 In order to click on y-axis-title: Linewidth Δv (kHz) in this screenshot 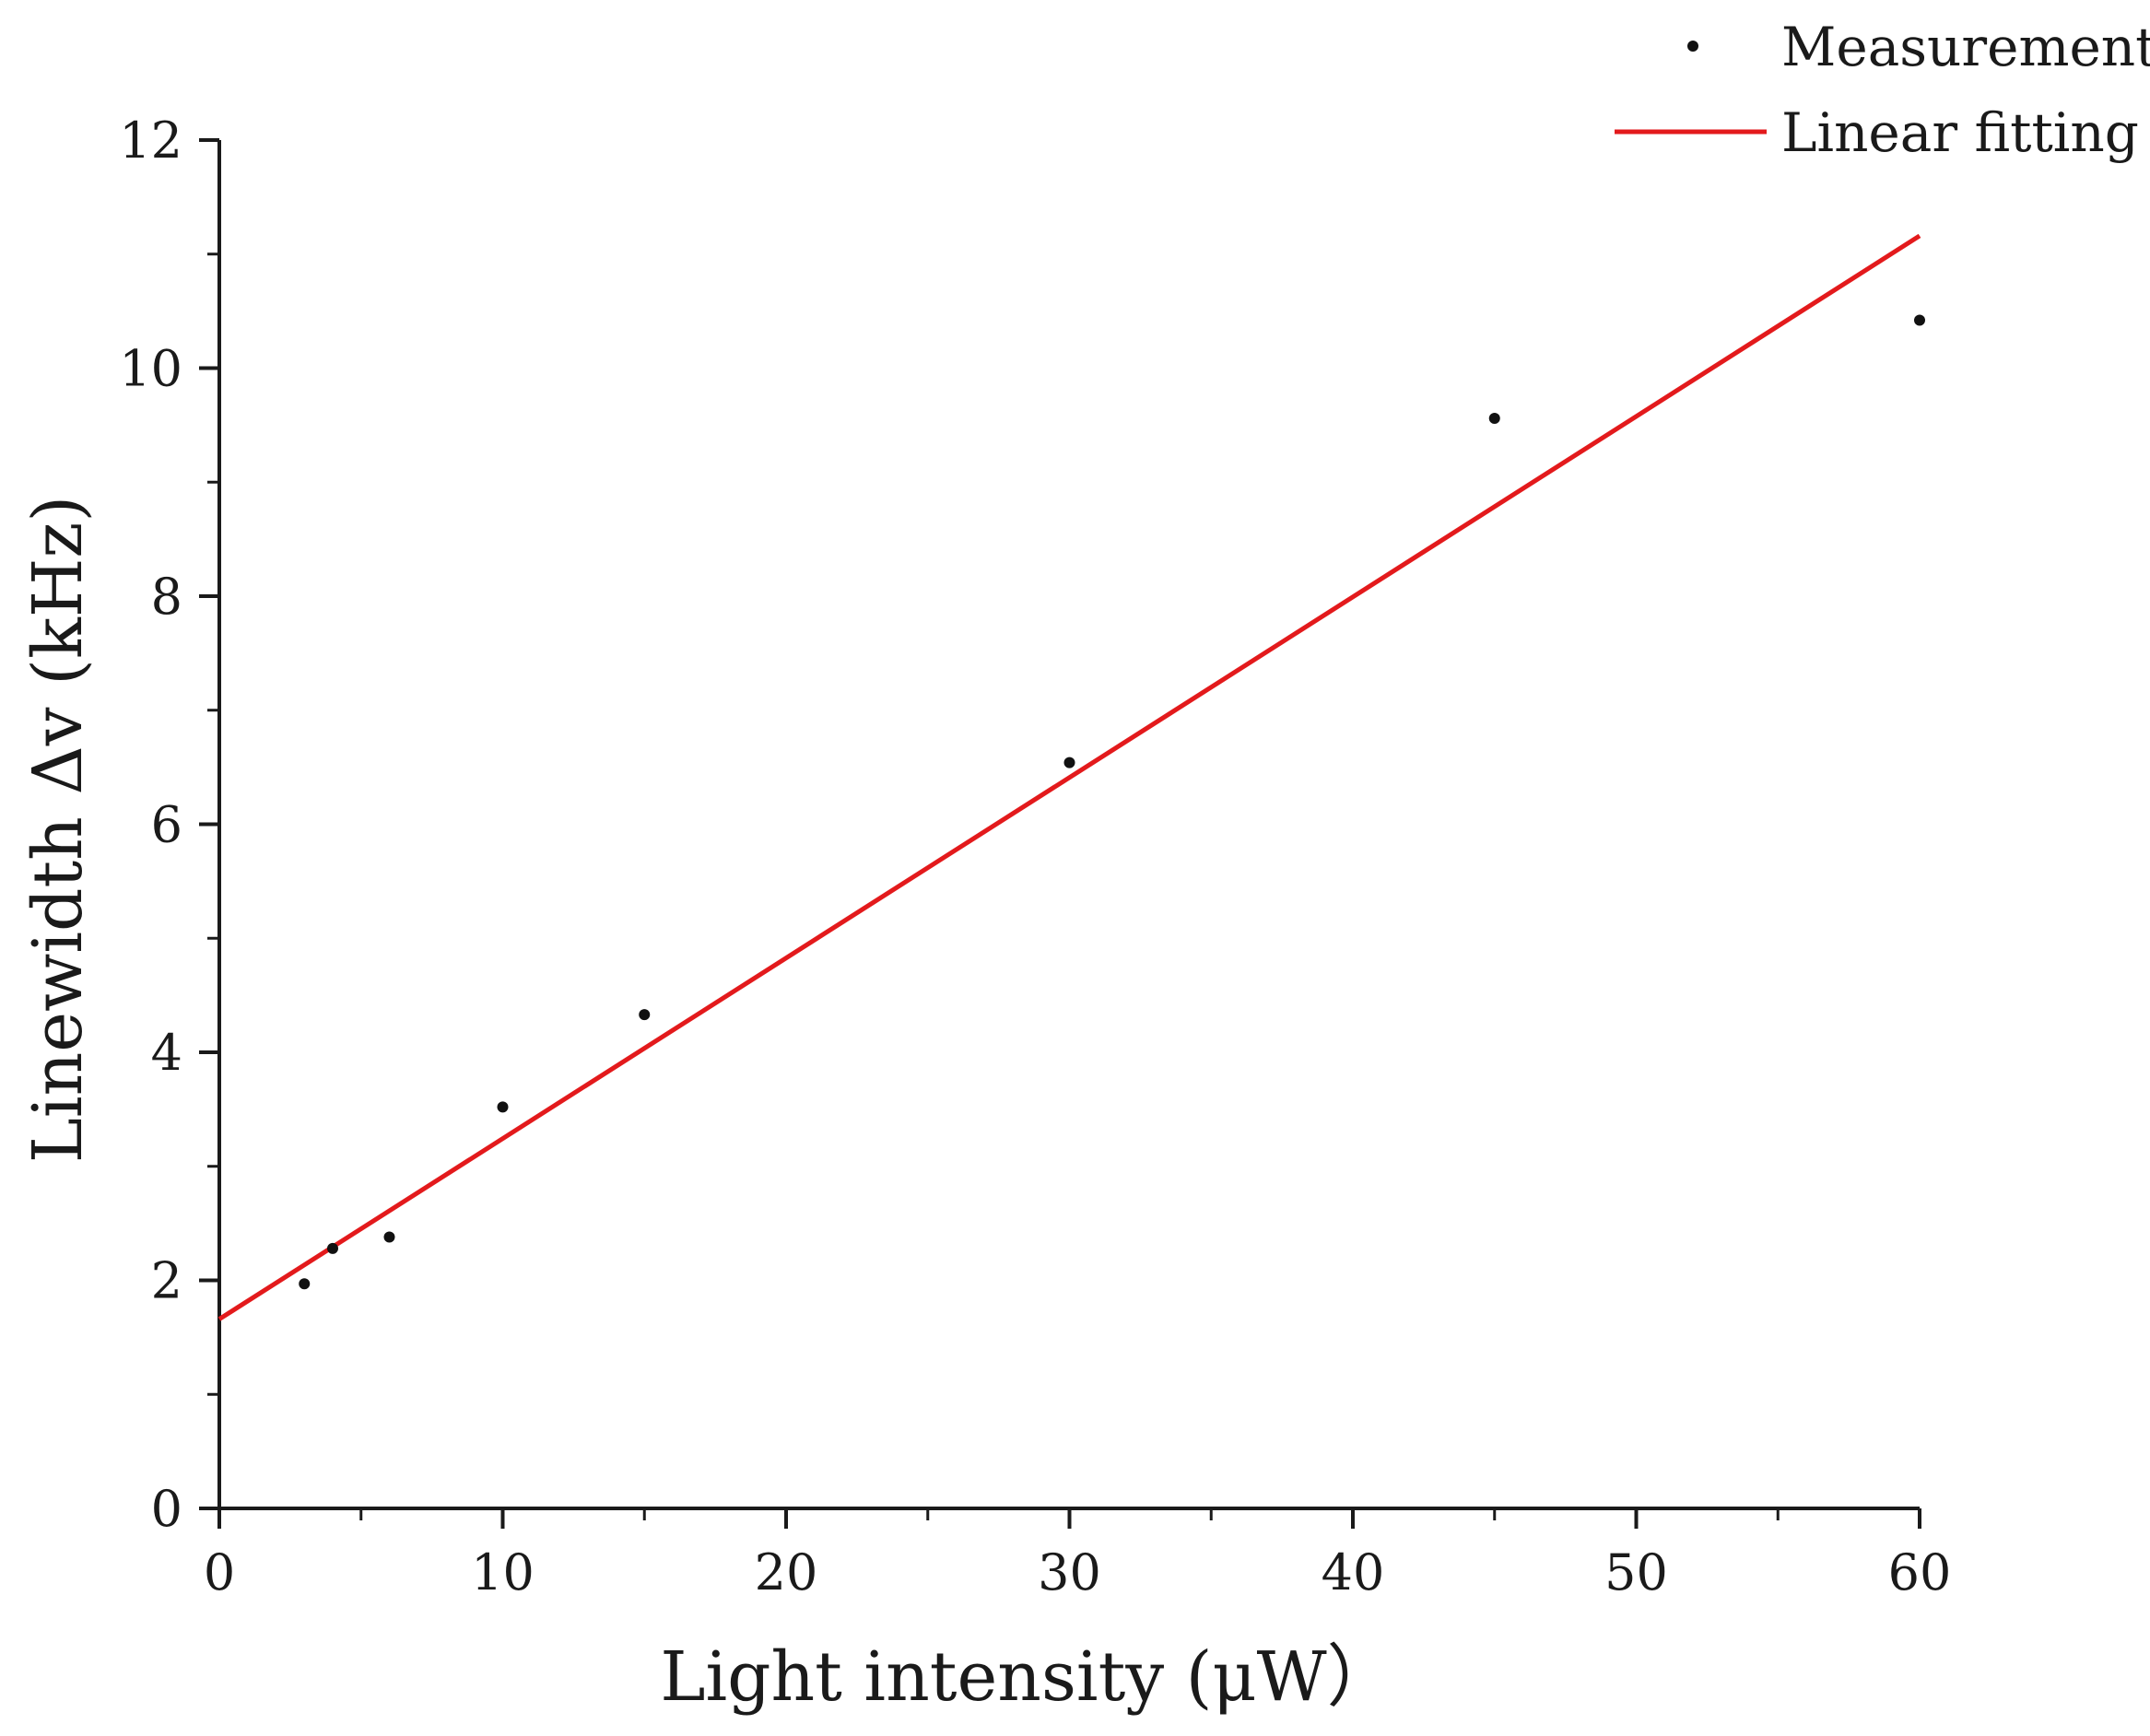, I will do `click(58, 829)`.